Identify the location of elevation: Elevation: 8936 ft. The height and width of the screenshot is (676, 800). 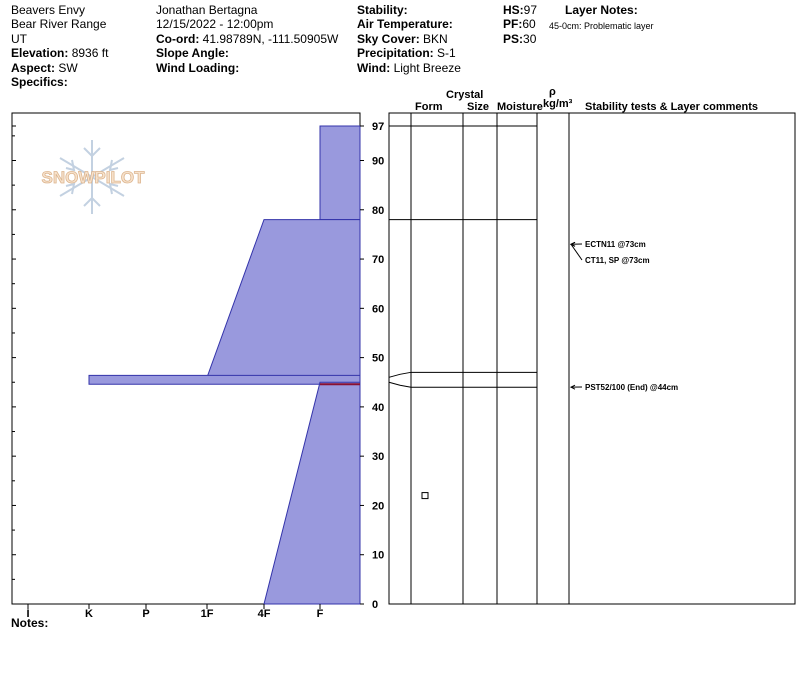
(59, 53).